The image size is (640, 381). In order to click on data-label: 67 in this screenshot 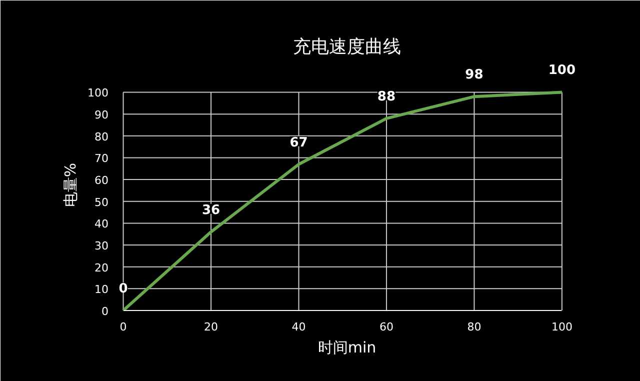, I will do `click(299, 142)`.